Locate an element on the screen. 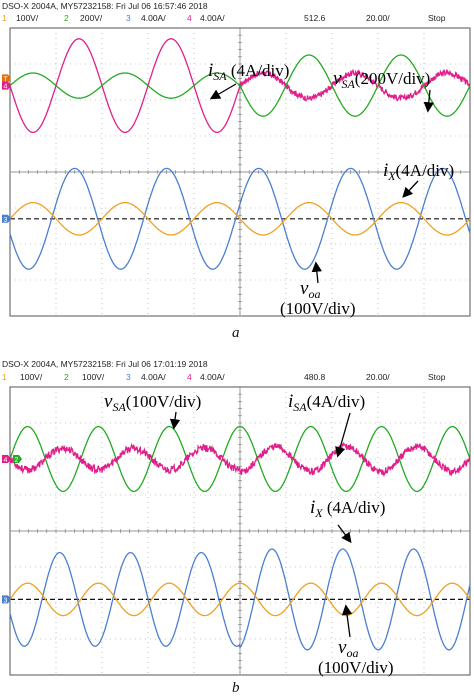  panel-caption-a: a is located at coordinates (236, 333).